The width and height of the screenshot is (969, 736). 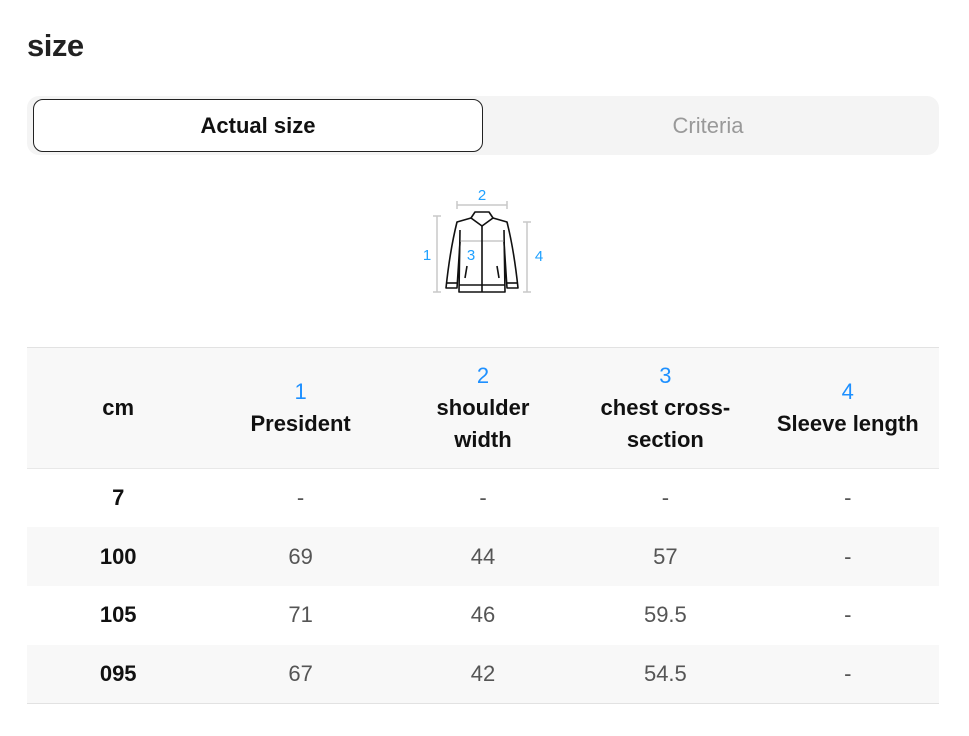 I want to click on size-cell: 105, so click(x=118, y=615).